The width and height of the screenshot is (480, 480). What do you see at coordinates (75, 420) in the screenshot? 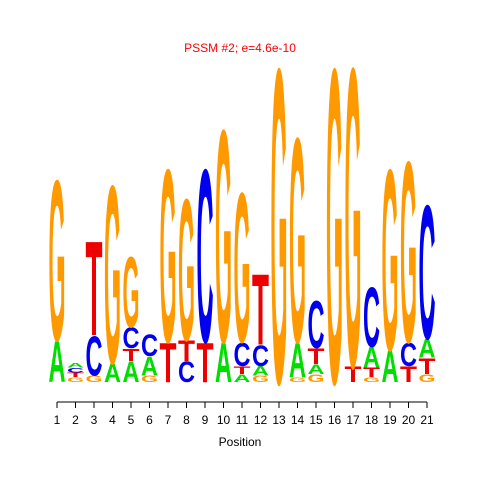
I see `x-tick-label: 2` at bounding box center [75, 420].